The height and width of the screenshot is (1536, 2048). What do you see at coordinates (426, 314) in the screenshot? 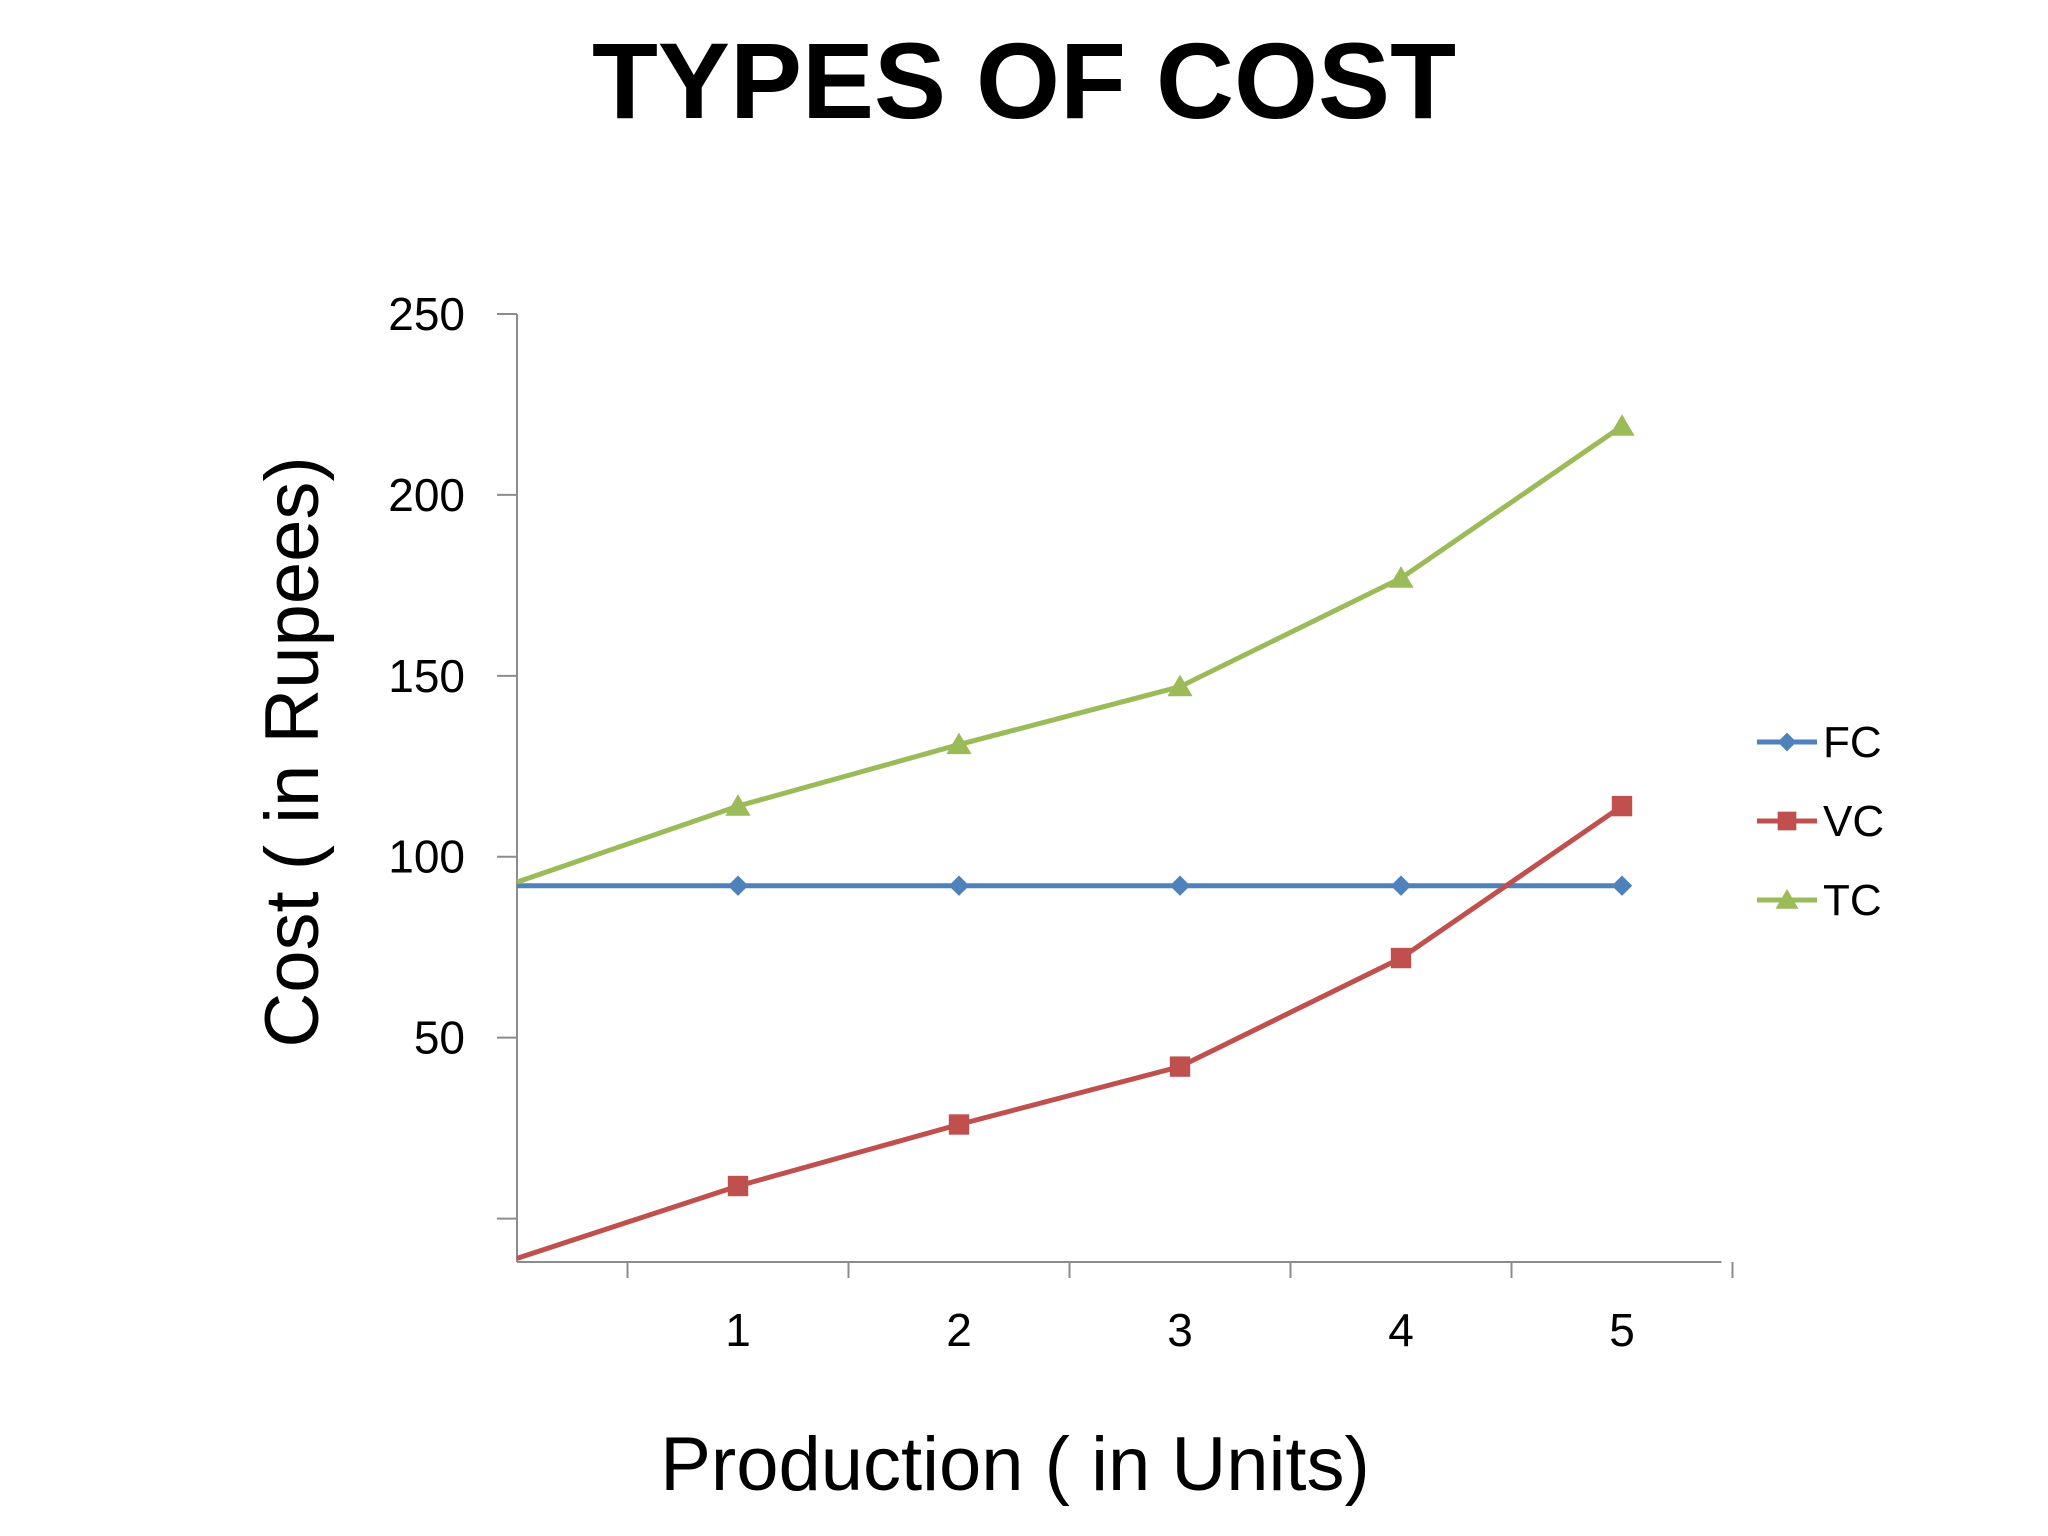
I see `y-tick-label: 250` at bounding box center [426, 314].